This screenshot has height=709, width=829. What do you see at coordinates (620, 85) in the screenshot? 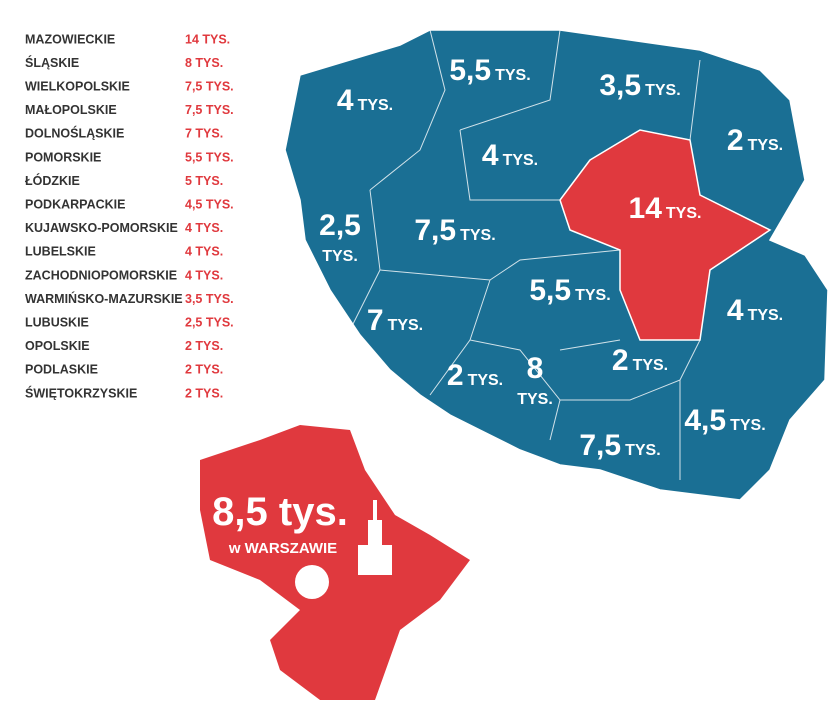
I see `map-number: 3,5` at bounding box center [620, 85].